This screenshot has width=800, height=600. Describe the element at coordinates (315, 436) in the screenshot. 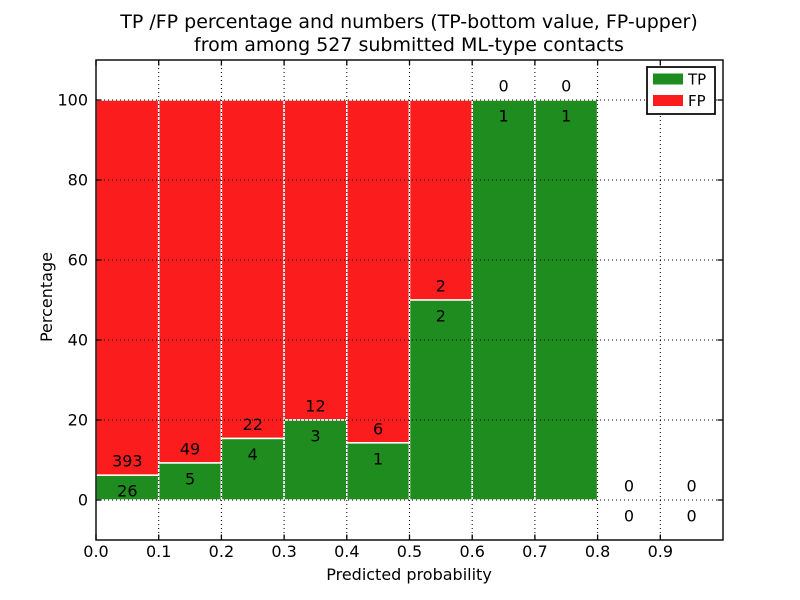

I see `tp-count-label: 3` at that location.